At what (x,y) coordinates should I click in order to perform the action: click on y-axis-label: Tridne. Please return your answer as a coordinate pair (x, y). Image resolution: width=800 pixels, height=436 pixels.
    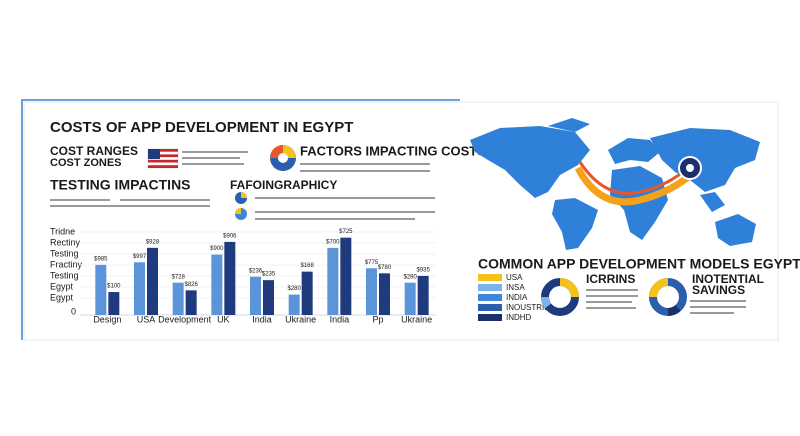
    Looking at the image, I should click on (62, 231).